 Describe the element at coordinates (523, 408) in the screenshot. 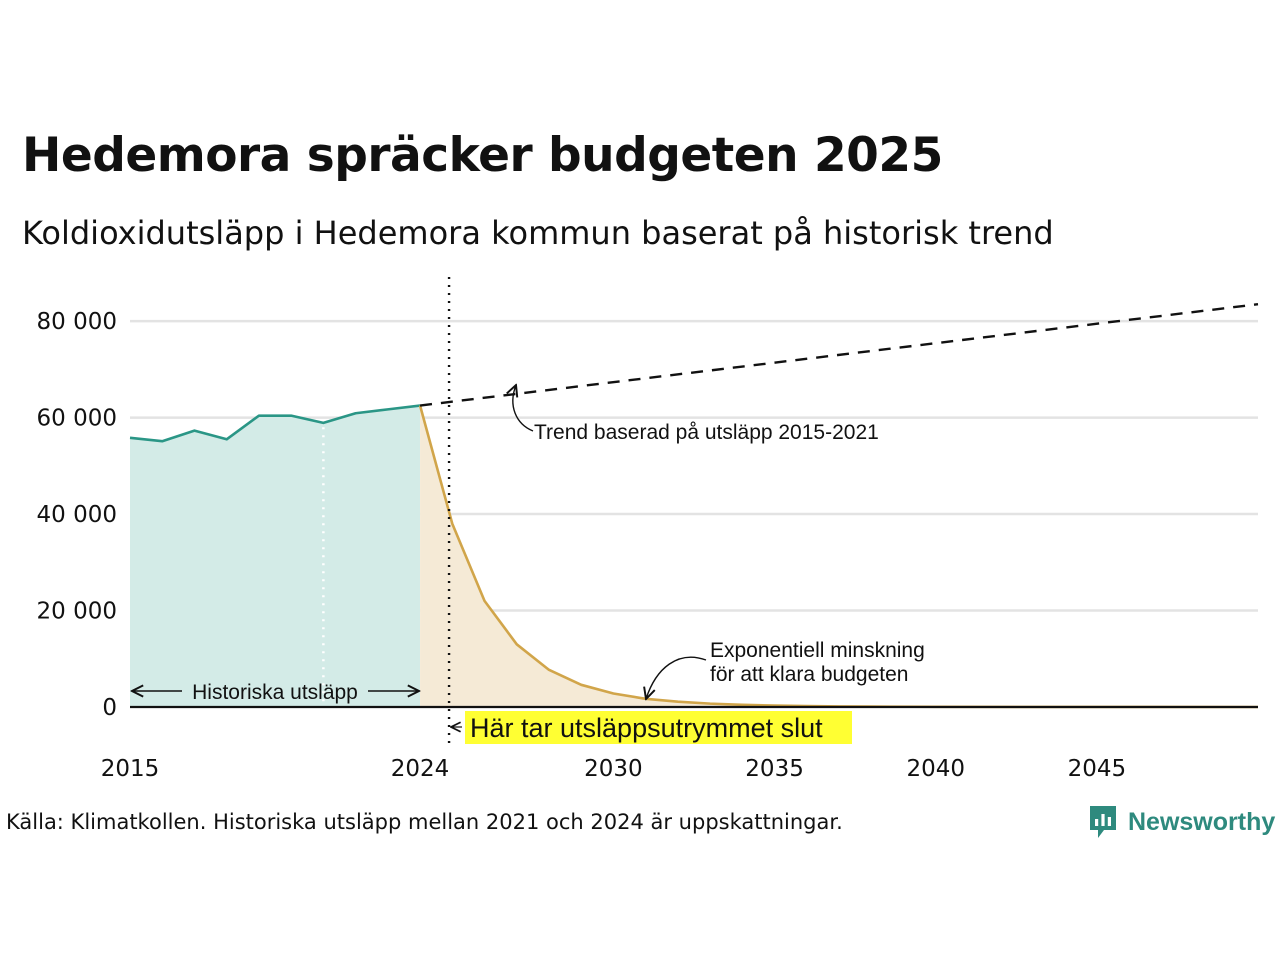

I see `trend-annotation-arrow` at that location.